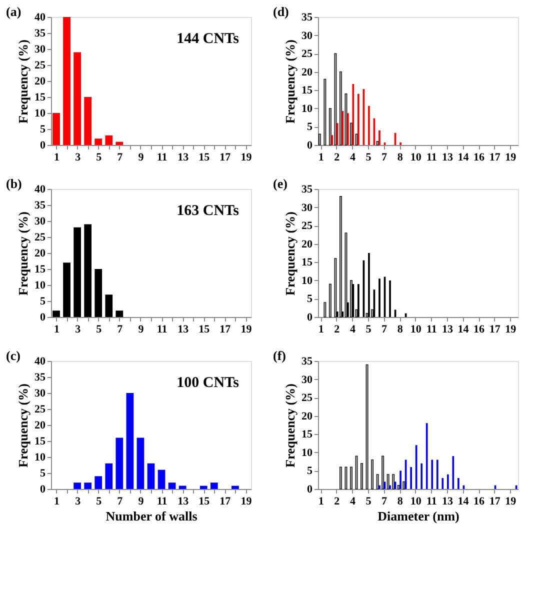  Describe the element at coordinates (14, 11) in the screenshot. I see `chart-title: (a)` at that location.